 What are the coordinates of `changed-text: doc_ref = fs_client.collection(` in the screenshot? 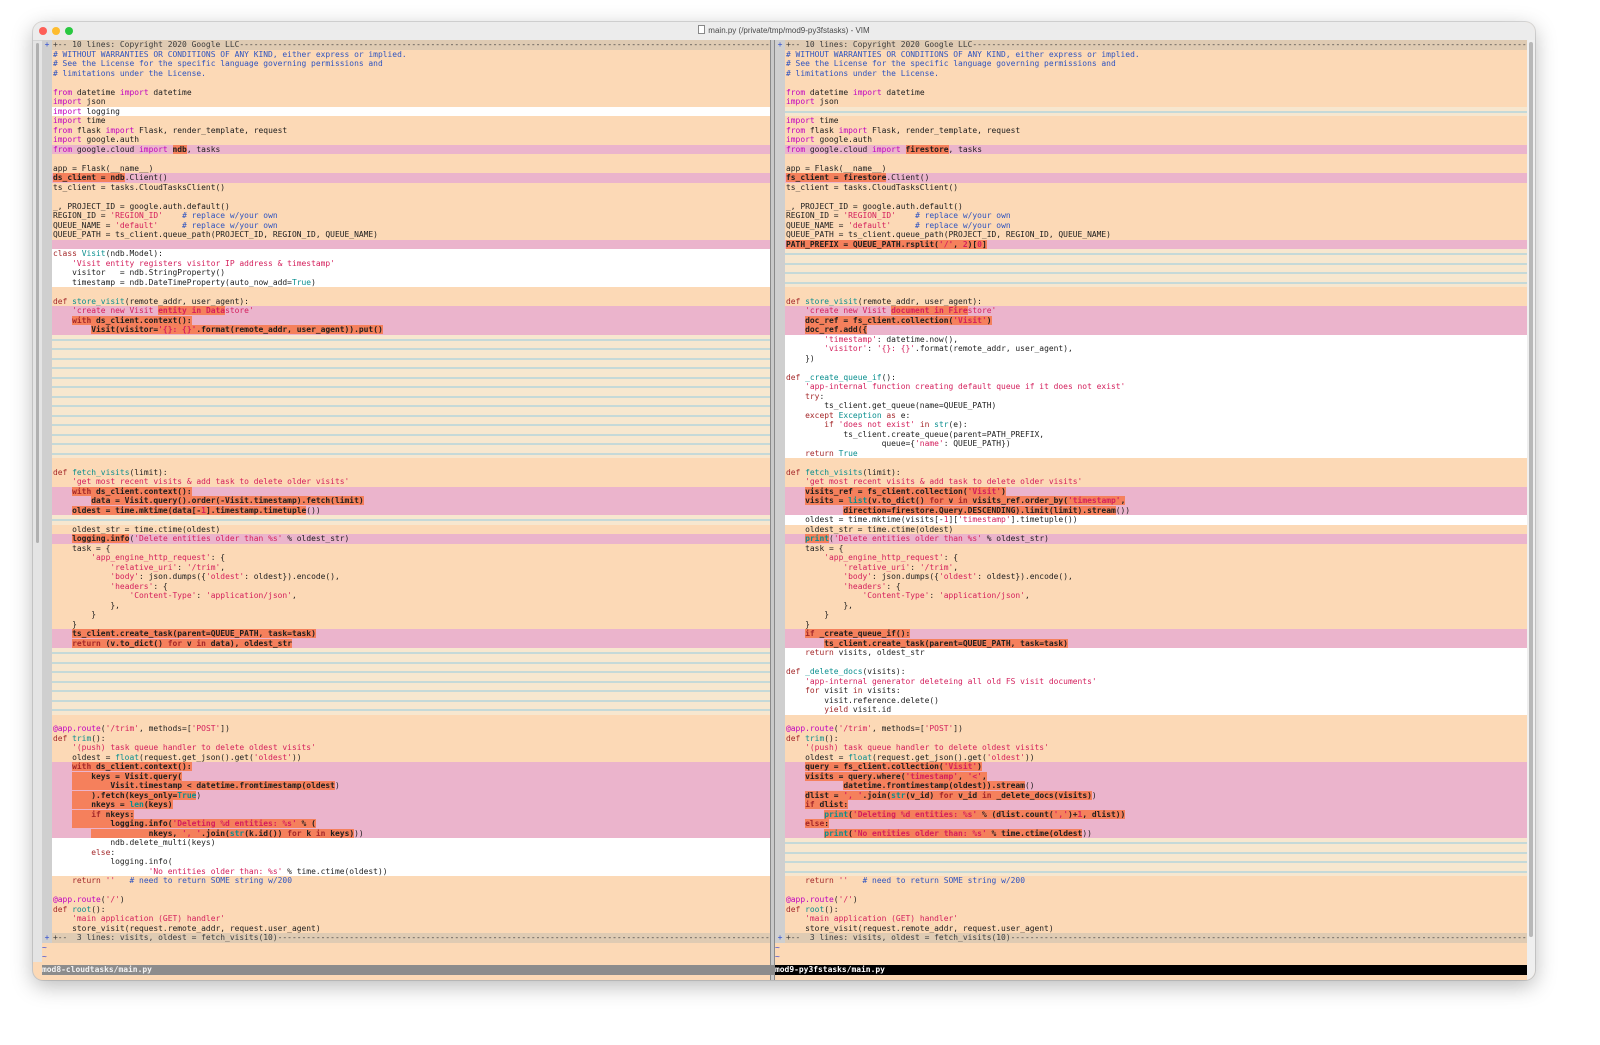 It's located at (879, 320).